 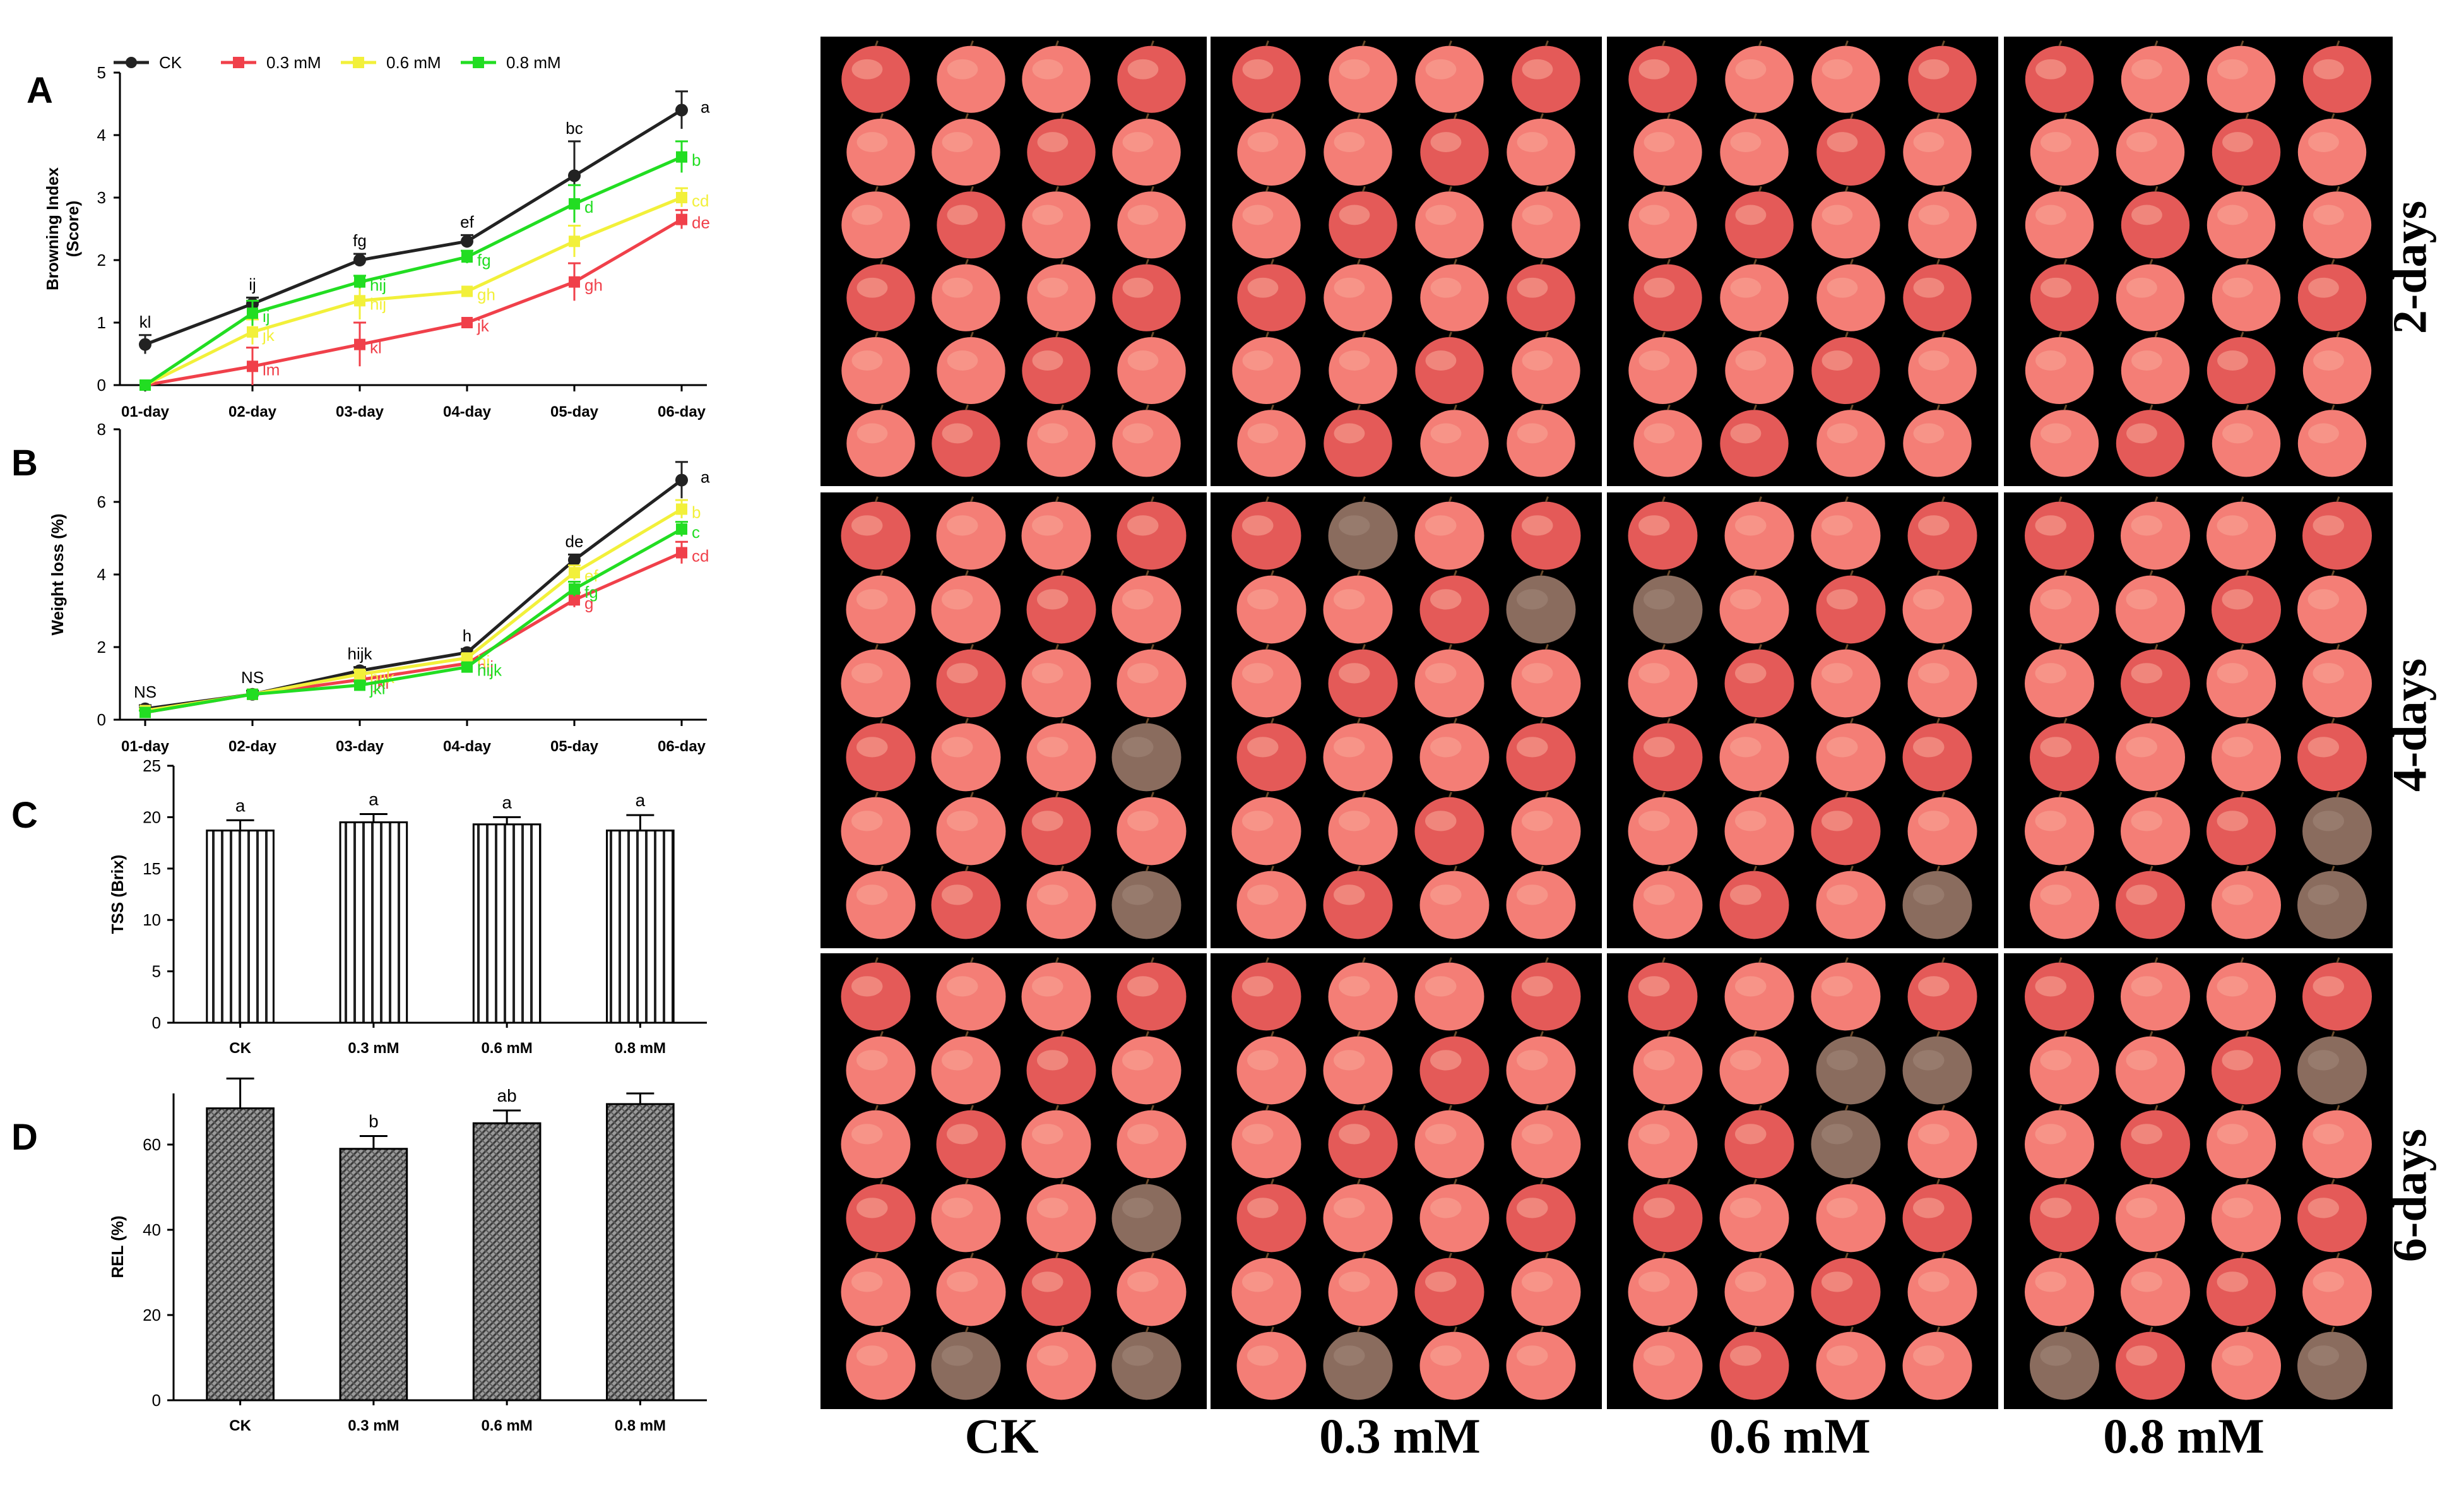 What do you see at coordinates (1406, 258) in the screenshot?
I see `lychee-photo` at bounding box center [1406, 258].